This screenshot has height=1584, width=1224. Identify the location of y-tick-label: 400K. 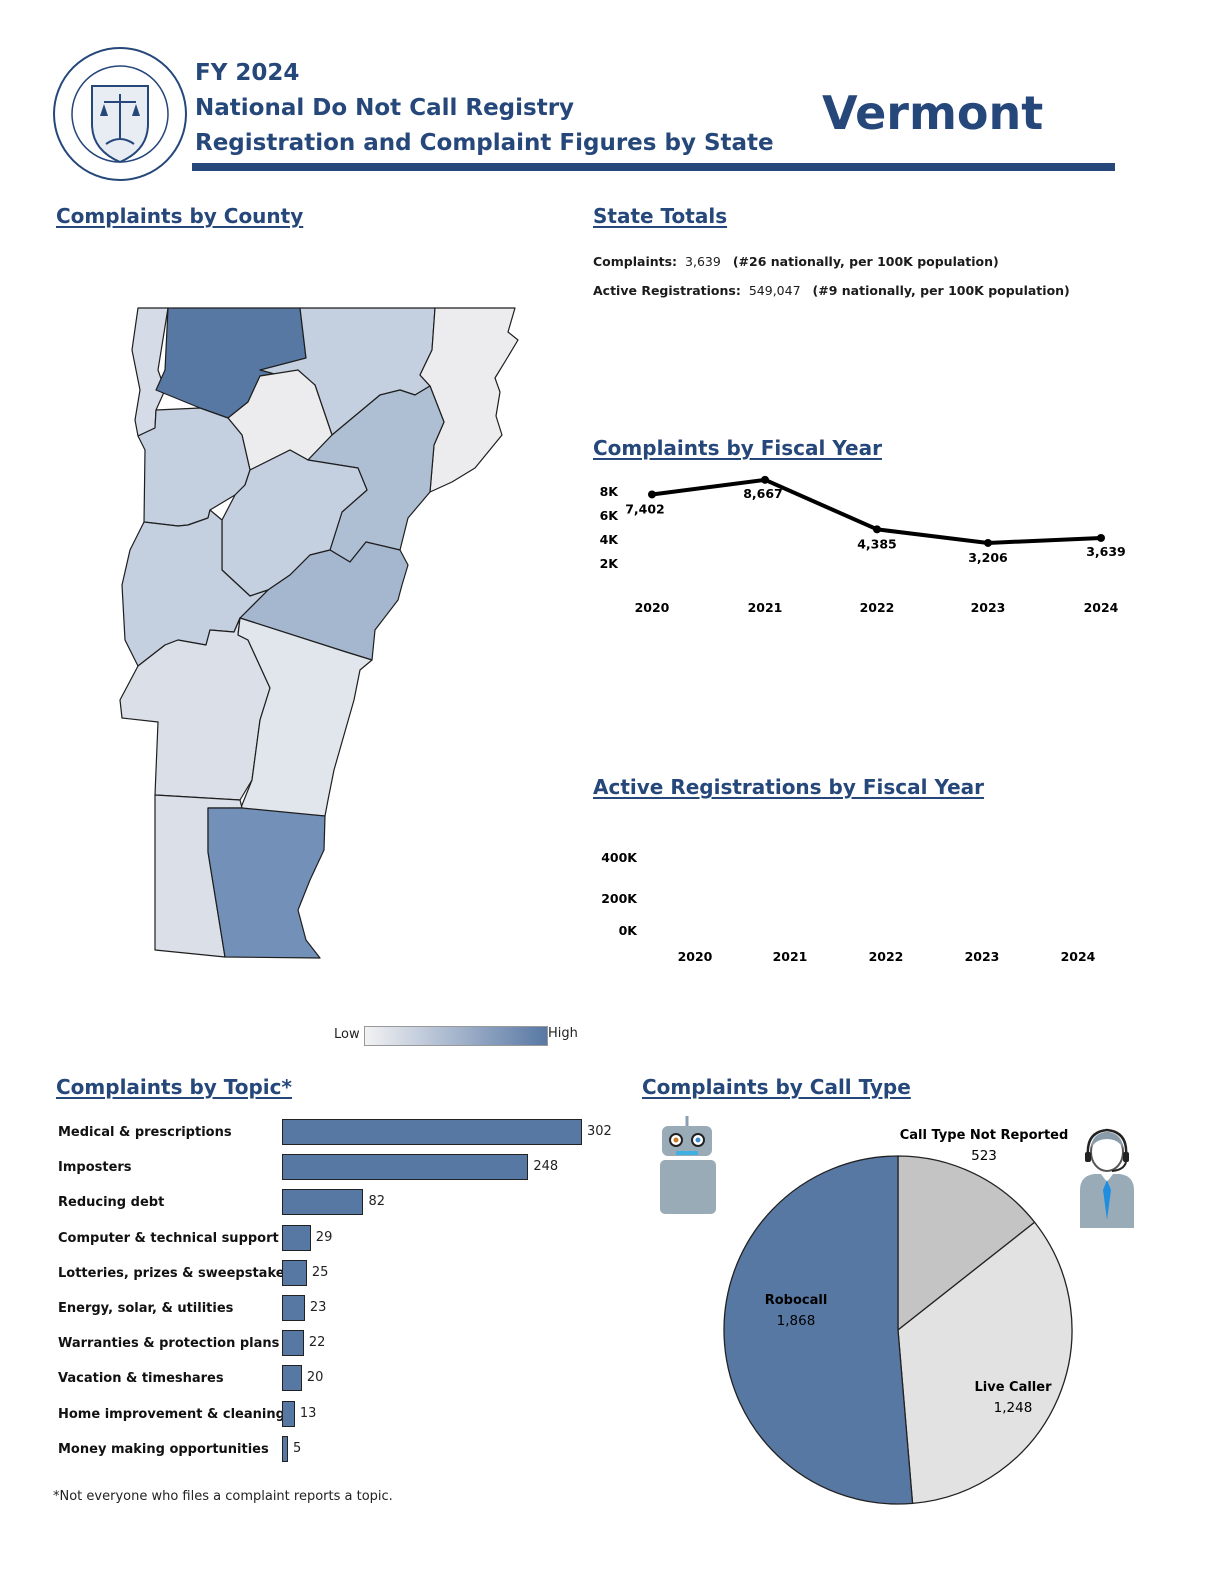
(619, 857).